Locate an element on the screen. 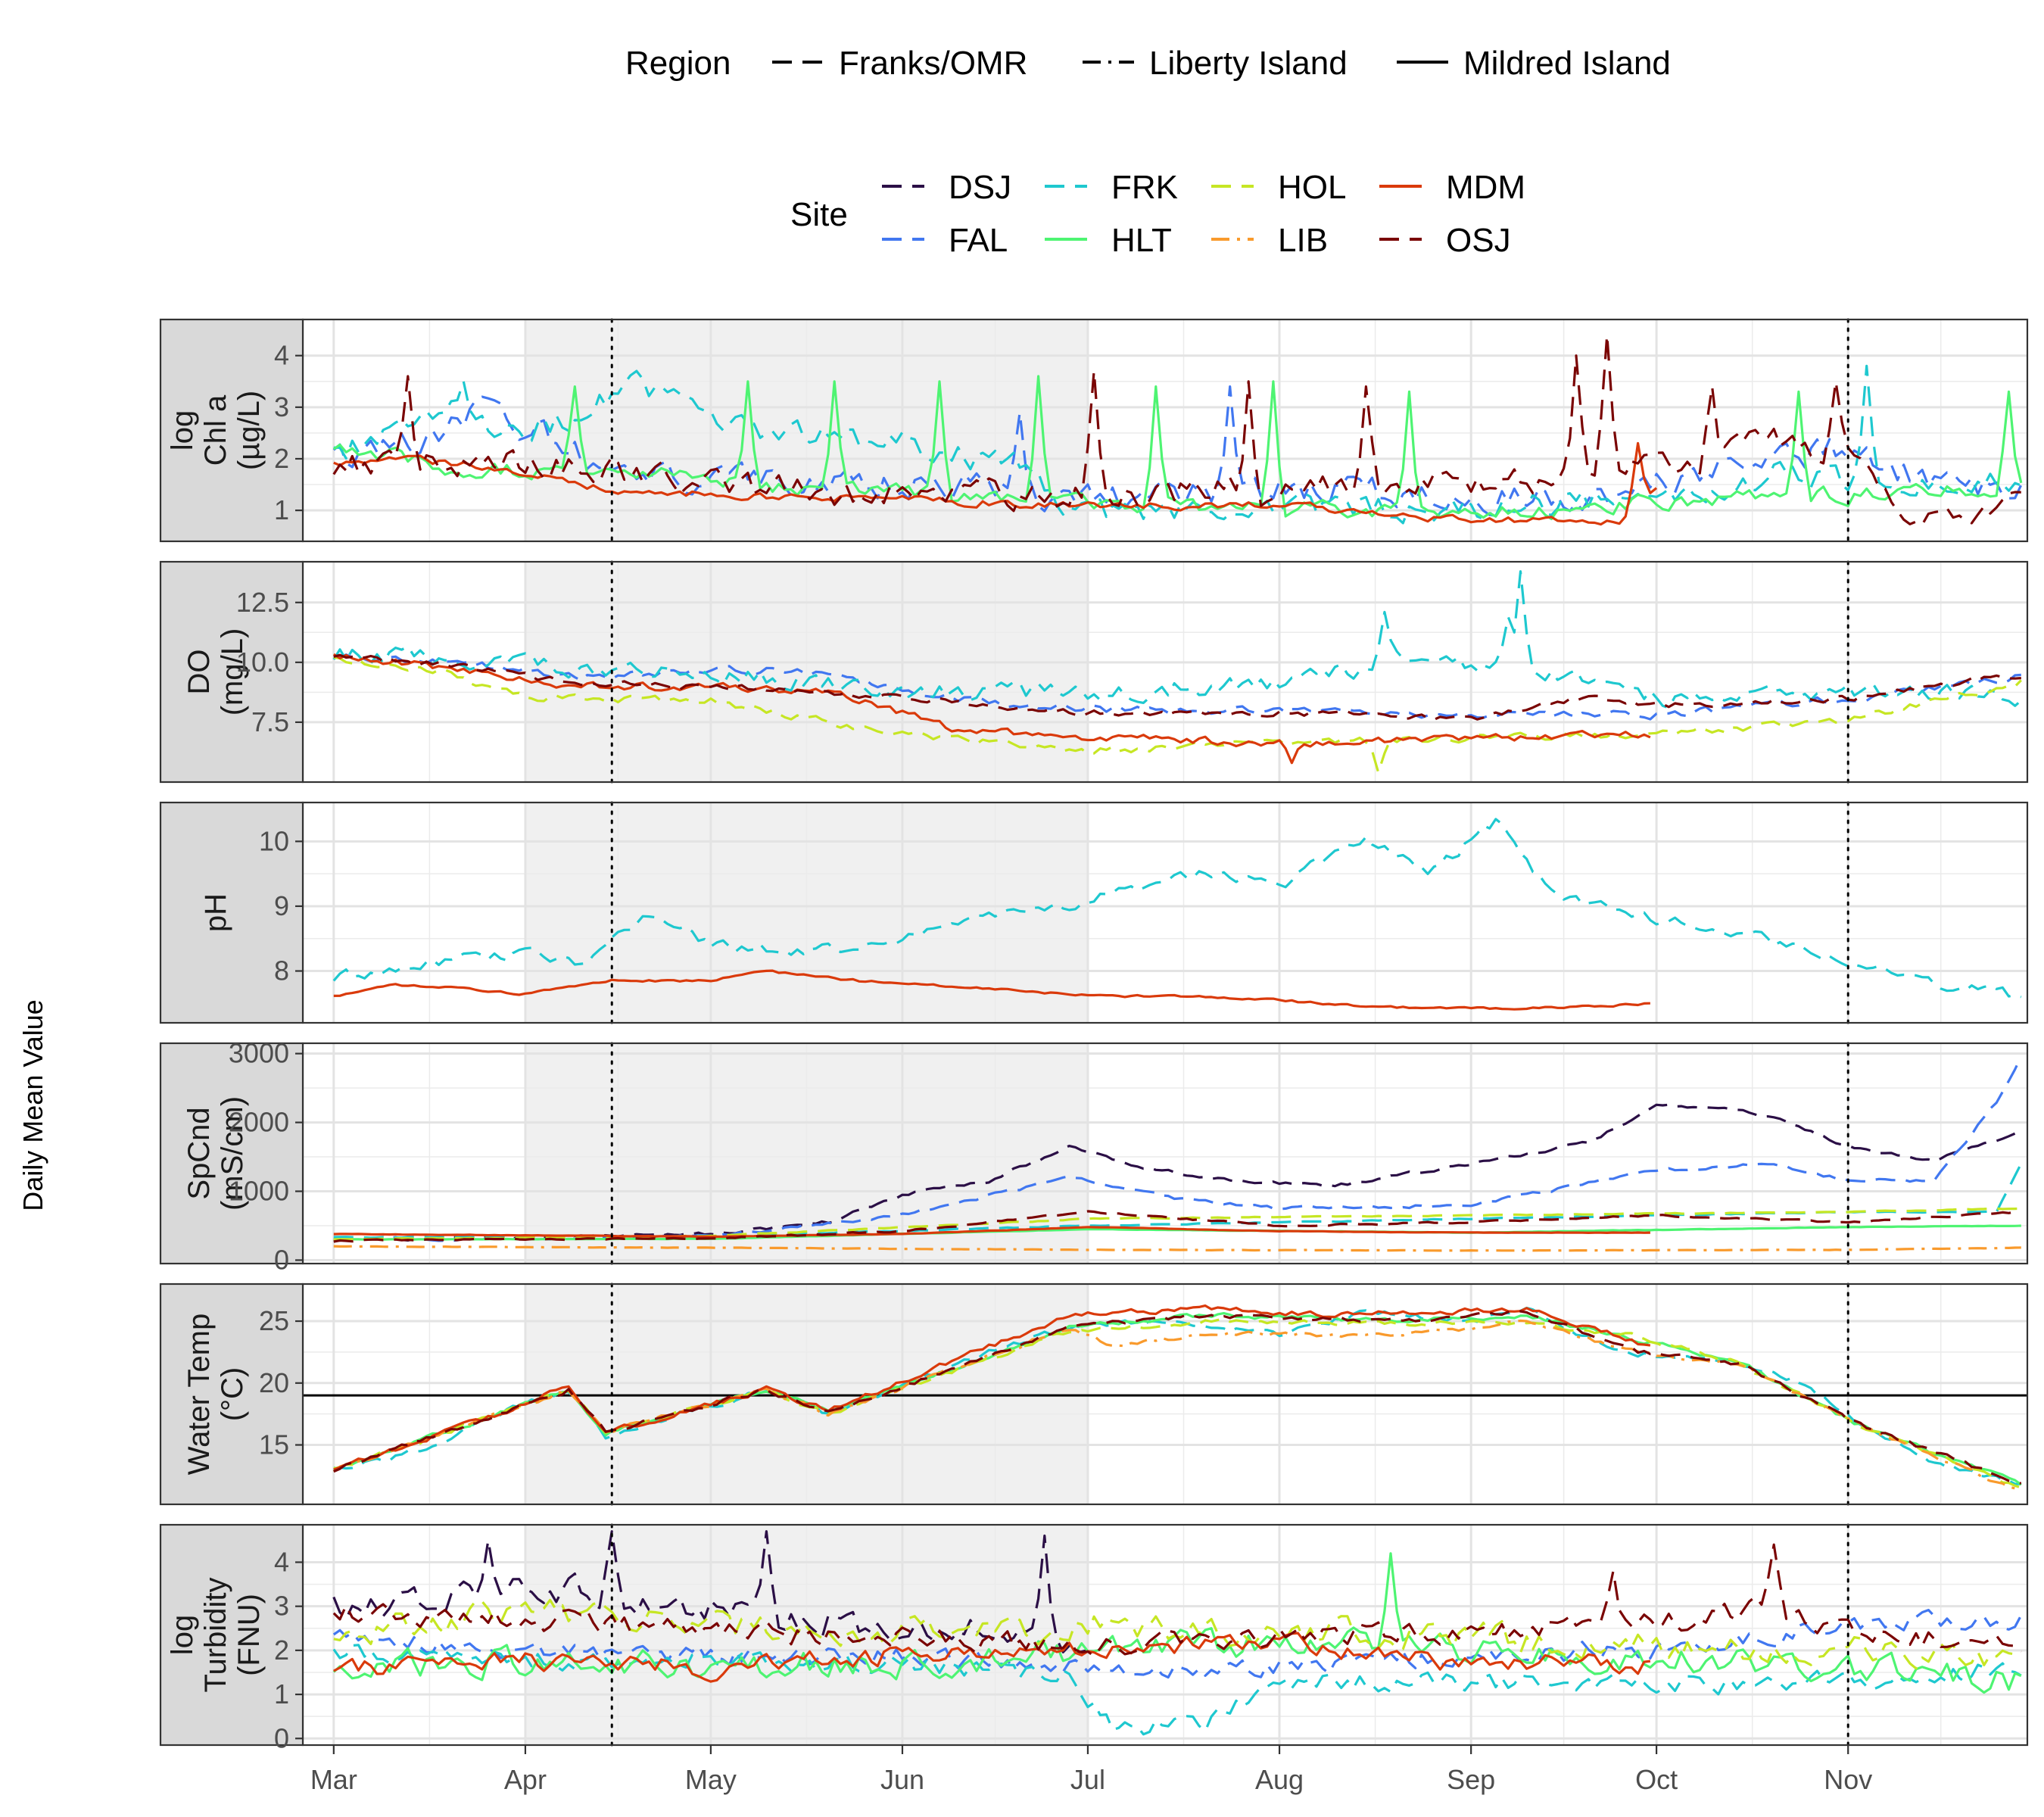 The width and height of the screenshot is (2044, 1817). facet-strip-line: pH is located at coordinates (216, 912).